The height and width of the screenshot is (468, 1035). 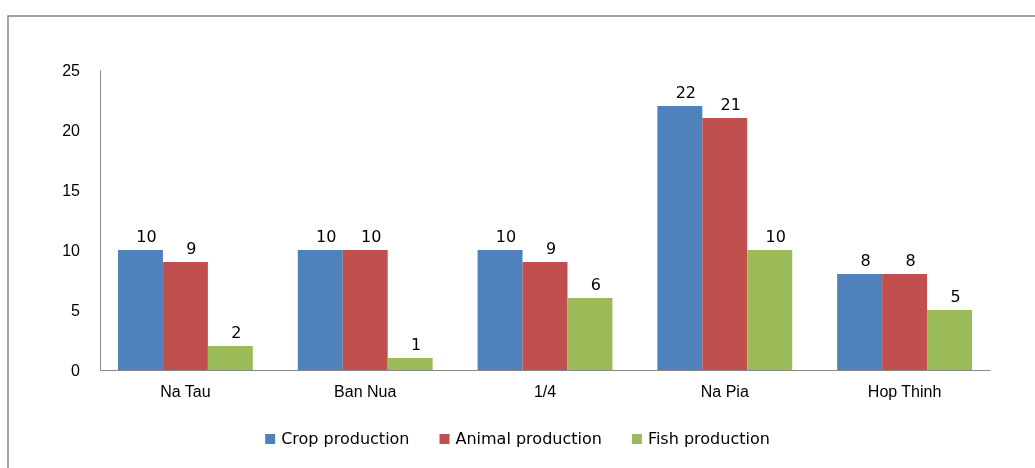 I want to click on y-tick-label: 20, so click(x=71, y=130).